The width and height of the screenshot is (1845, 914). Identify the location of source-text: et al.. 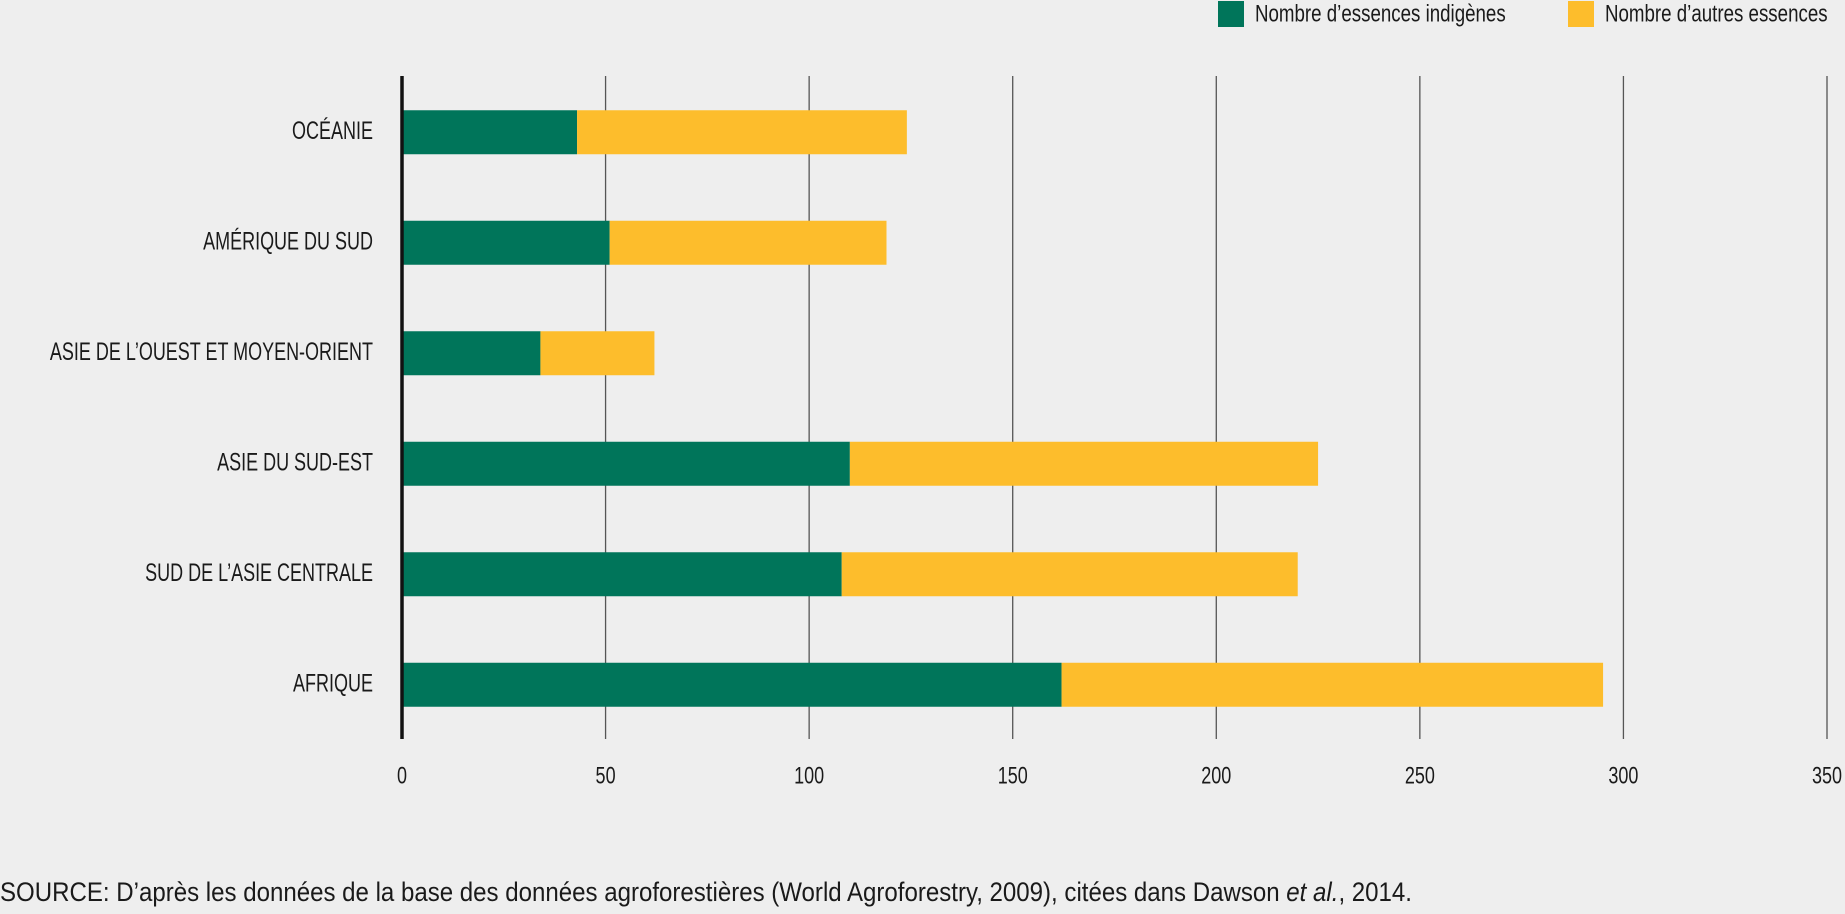
(1312, 892).